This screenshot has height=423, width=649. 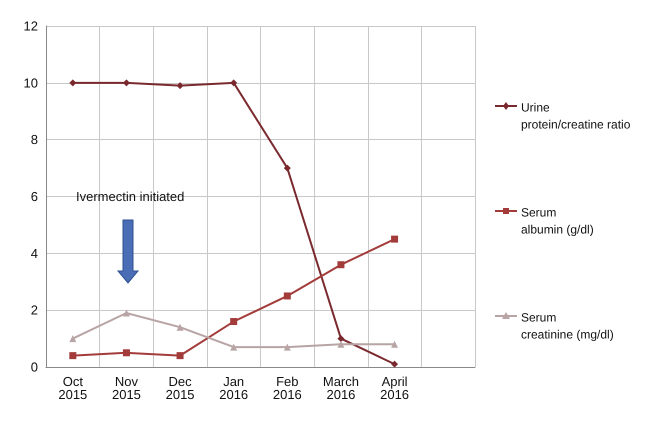 I want to click on annotation: Ivermectin initiated, so click(x=130, y=196).